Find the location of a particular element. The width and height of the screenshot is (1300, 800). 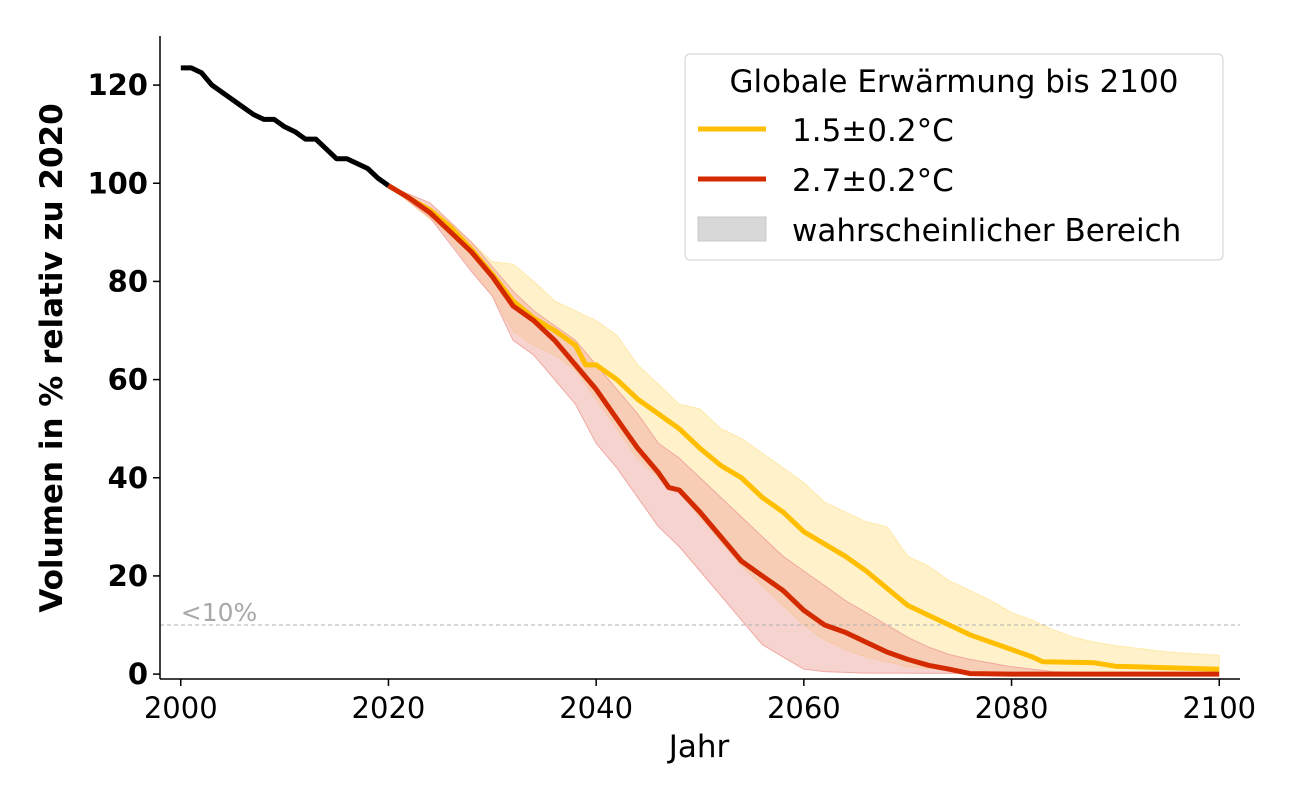

legend-label-1-5: 1.5±0.2°C is located at coordinates (873, 131).